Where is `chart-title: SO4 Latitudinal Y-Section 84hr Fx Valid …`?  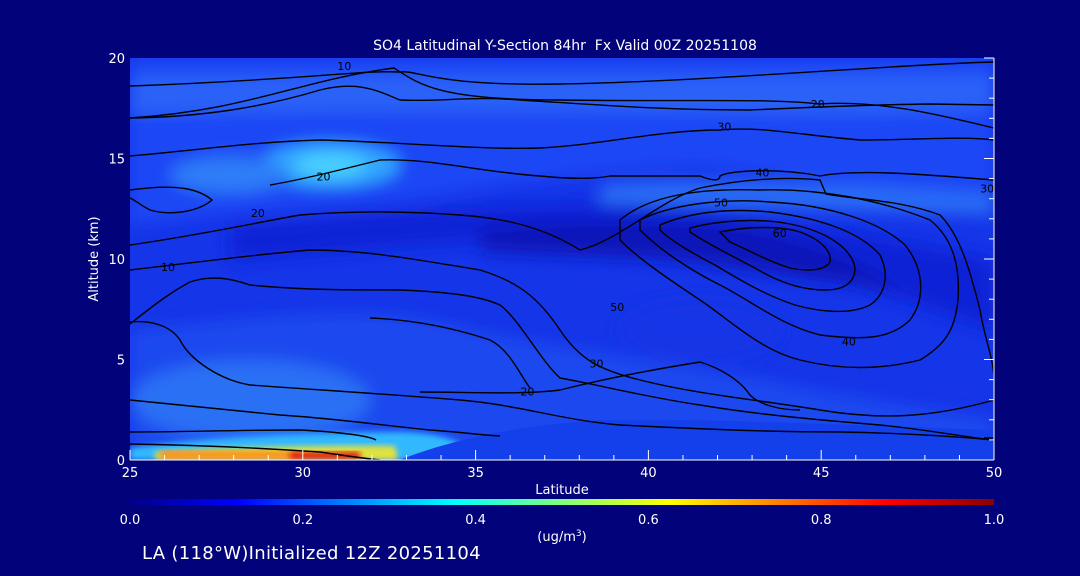 chart-title: SO4 Latitudinal Y-Section 84hr Fx Valid … is located at coordinates (565, 46).